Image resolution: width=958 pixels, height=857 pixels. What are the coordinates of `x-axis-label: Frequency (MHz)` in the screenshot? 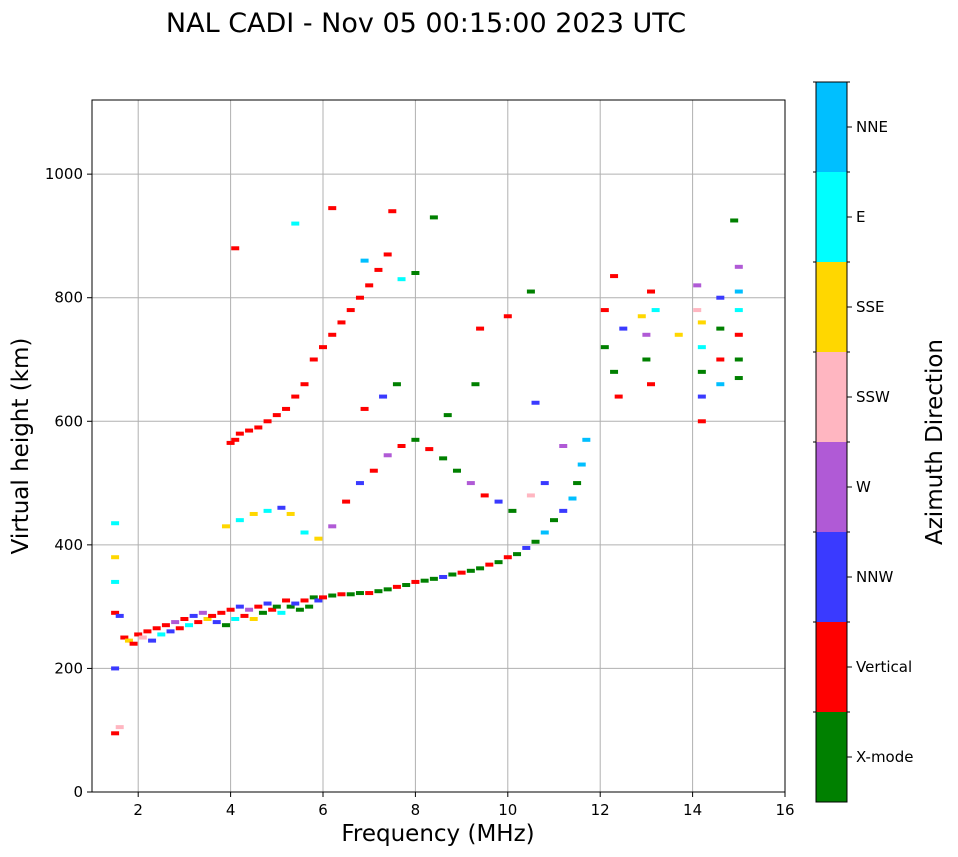 It's located at (437, 834).